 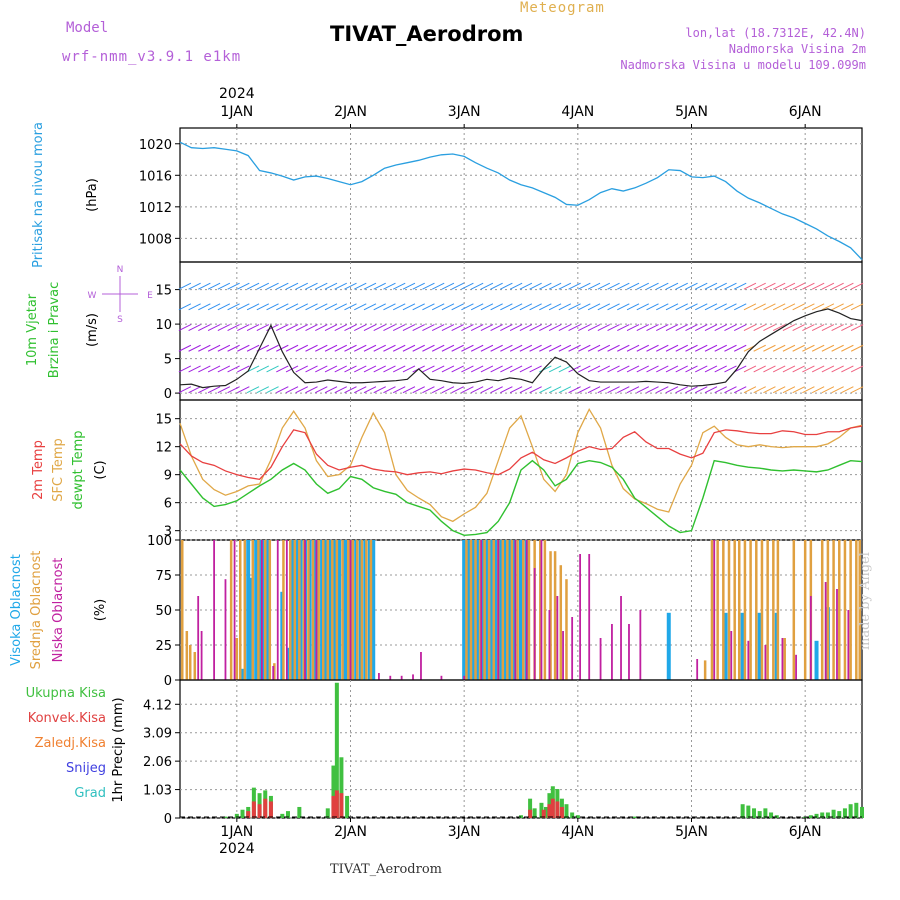 I want to click on footer-station: TIVAT_Aerodrom, so click(x=386, y=869).